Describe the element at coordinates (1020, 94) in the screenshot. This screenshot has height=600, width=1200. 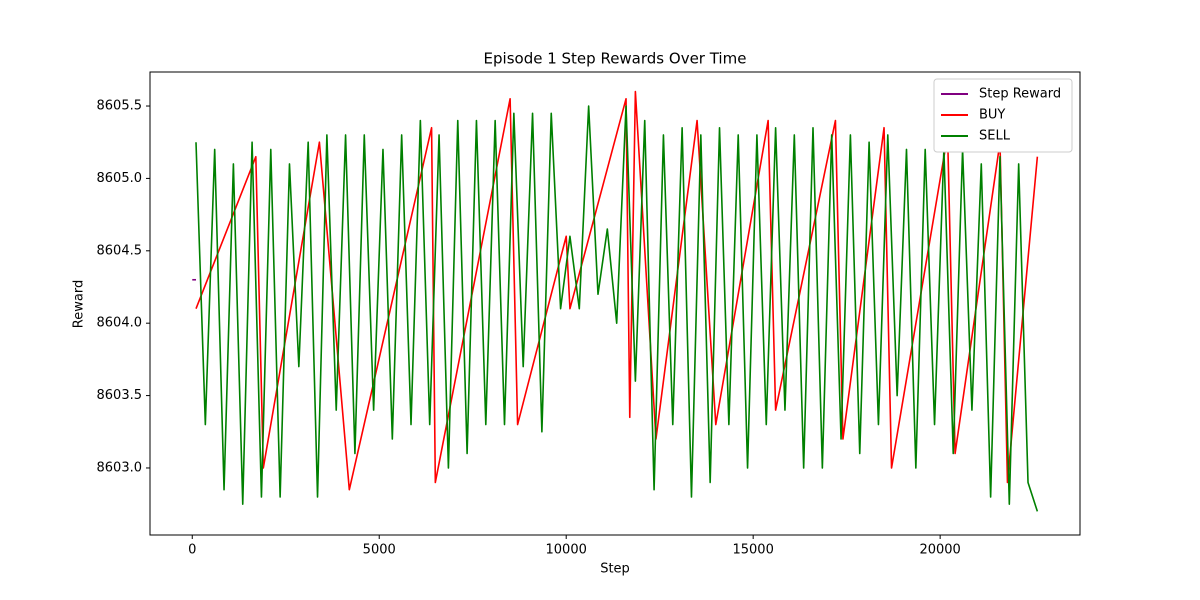
I see `legend-label: Step Reward` at that location.